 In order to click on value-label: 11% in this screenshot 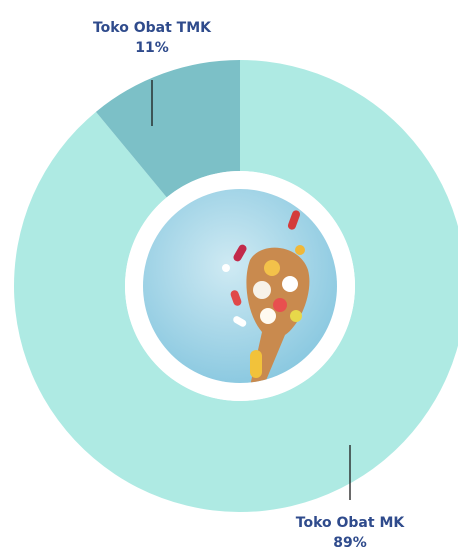, I will do `click(152, 48)`.